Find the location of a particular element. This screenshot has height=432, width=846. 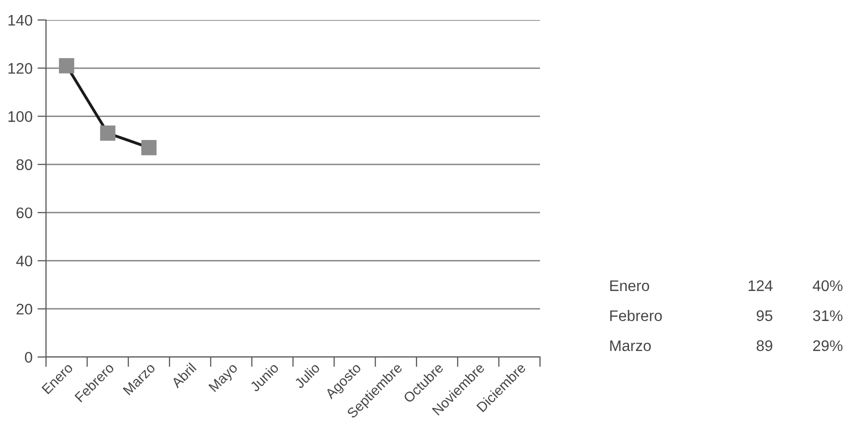

text: Enero is located at coordinates (630, 286).